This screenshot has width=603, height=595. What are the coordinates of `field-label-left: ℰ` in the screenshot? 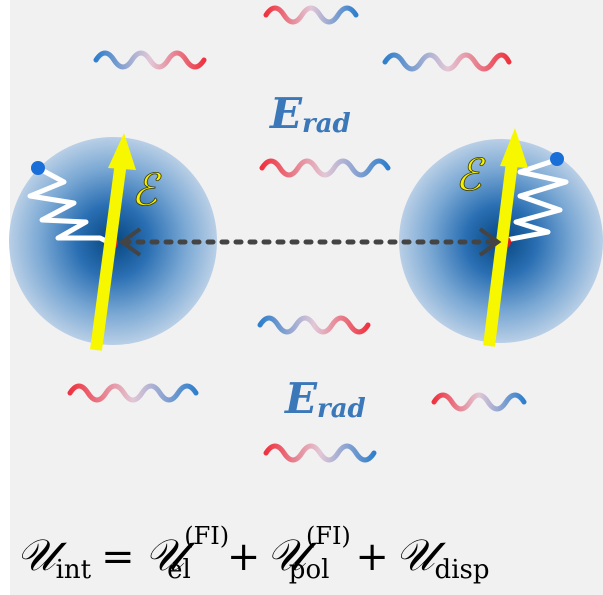 It's located at (146, 190).